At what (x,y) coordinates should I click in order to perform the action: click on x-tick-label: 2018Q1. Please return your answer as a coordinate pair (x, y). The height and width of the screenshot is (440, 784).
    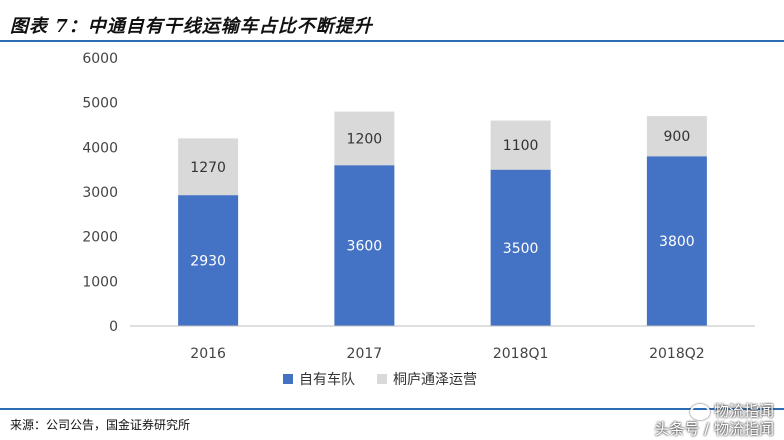
    Looking at the image, I should click on (521, 354).